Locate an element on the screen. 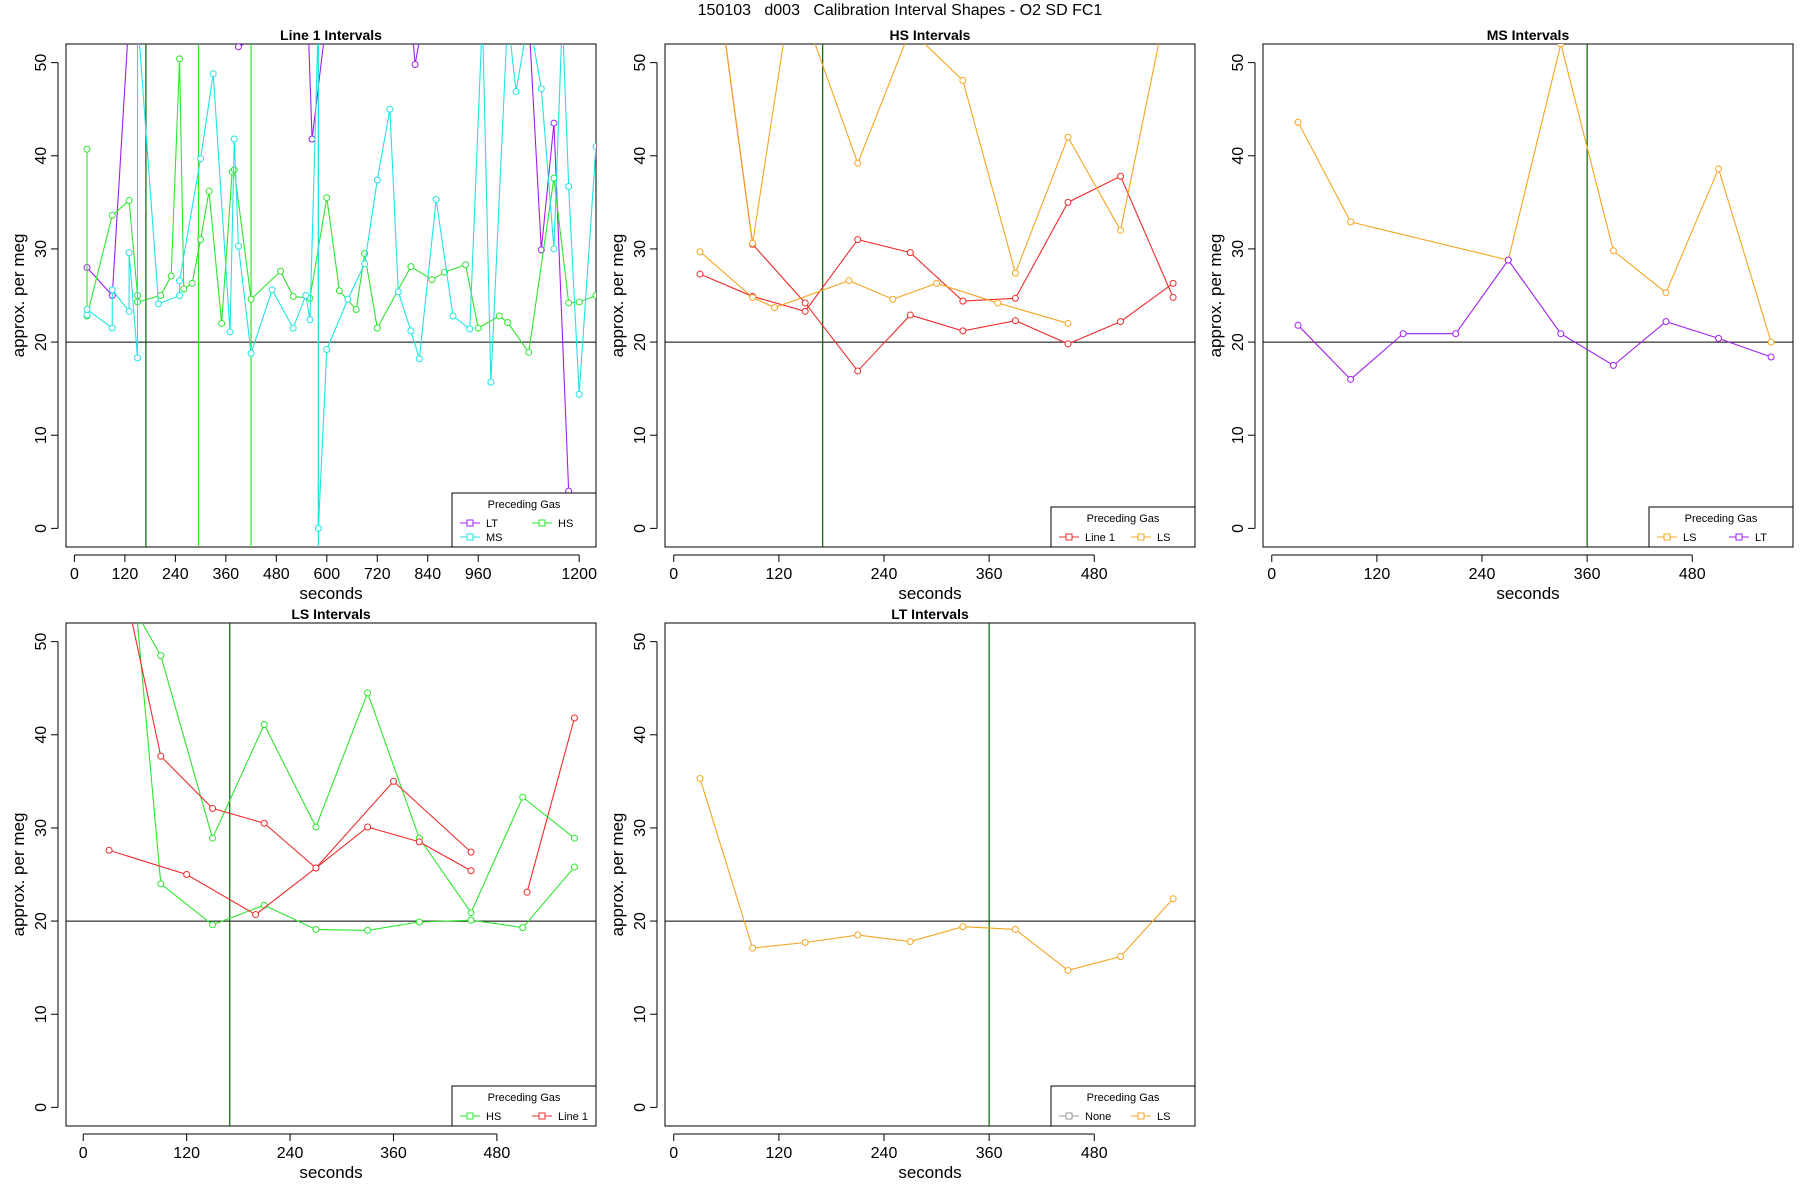 This screenshot has height=1200, width=1800. legend-label: LT is located at coordinates (492, 524).